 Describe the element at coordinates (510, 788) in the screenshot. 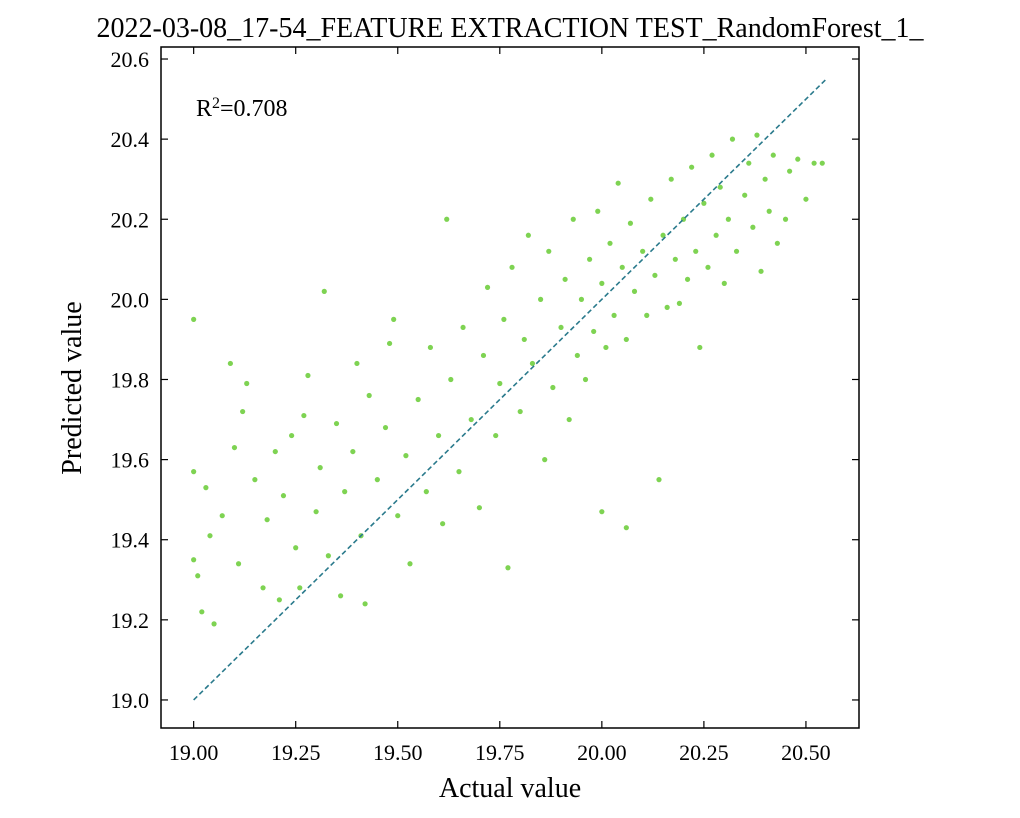

I see `x-axis-label: Actual value` at that location.